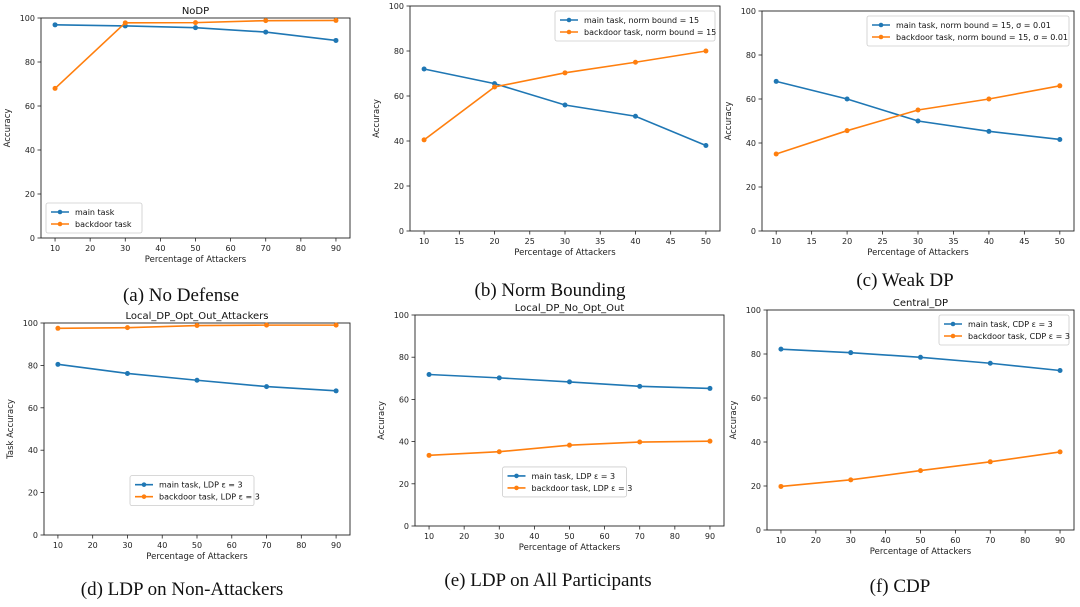 Image resolution: width=1080 pixels, height=607 pixels. Describe the element at coordinates (650, 32) in the screenshot. I see `legend-label-backdoor-task: backdoor task, norm bound = 15` at that location.